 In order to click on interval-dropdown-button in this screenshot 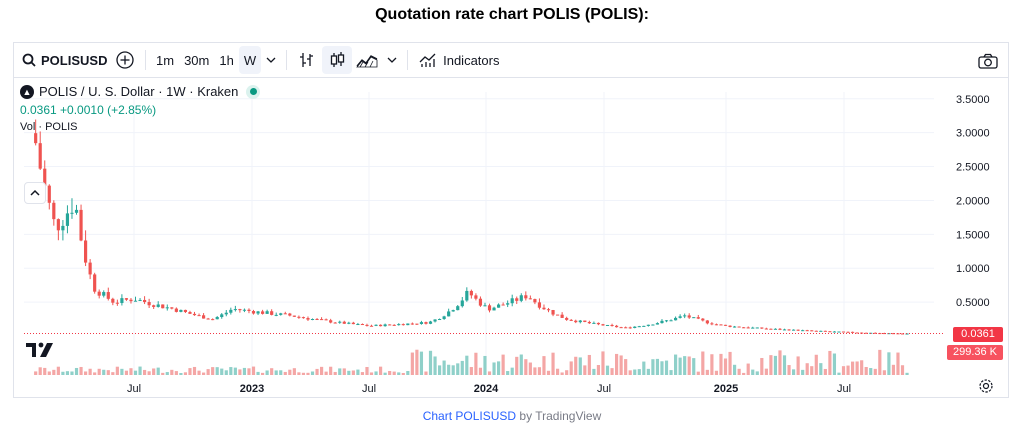, I will do `click(271, 60)`.